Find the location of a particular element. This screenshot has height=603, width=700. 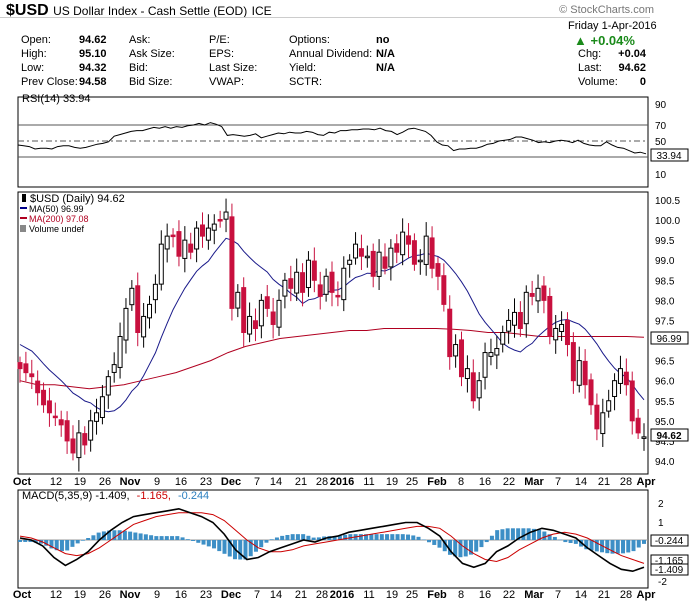

price-last-box is located at coordinates (669, 435).